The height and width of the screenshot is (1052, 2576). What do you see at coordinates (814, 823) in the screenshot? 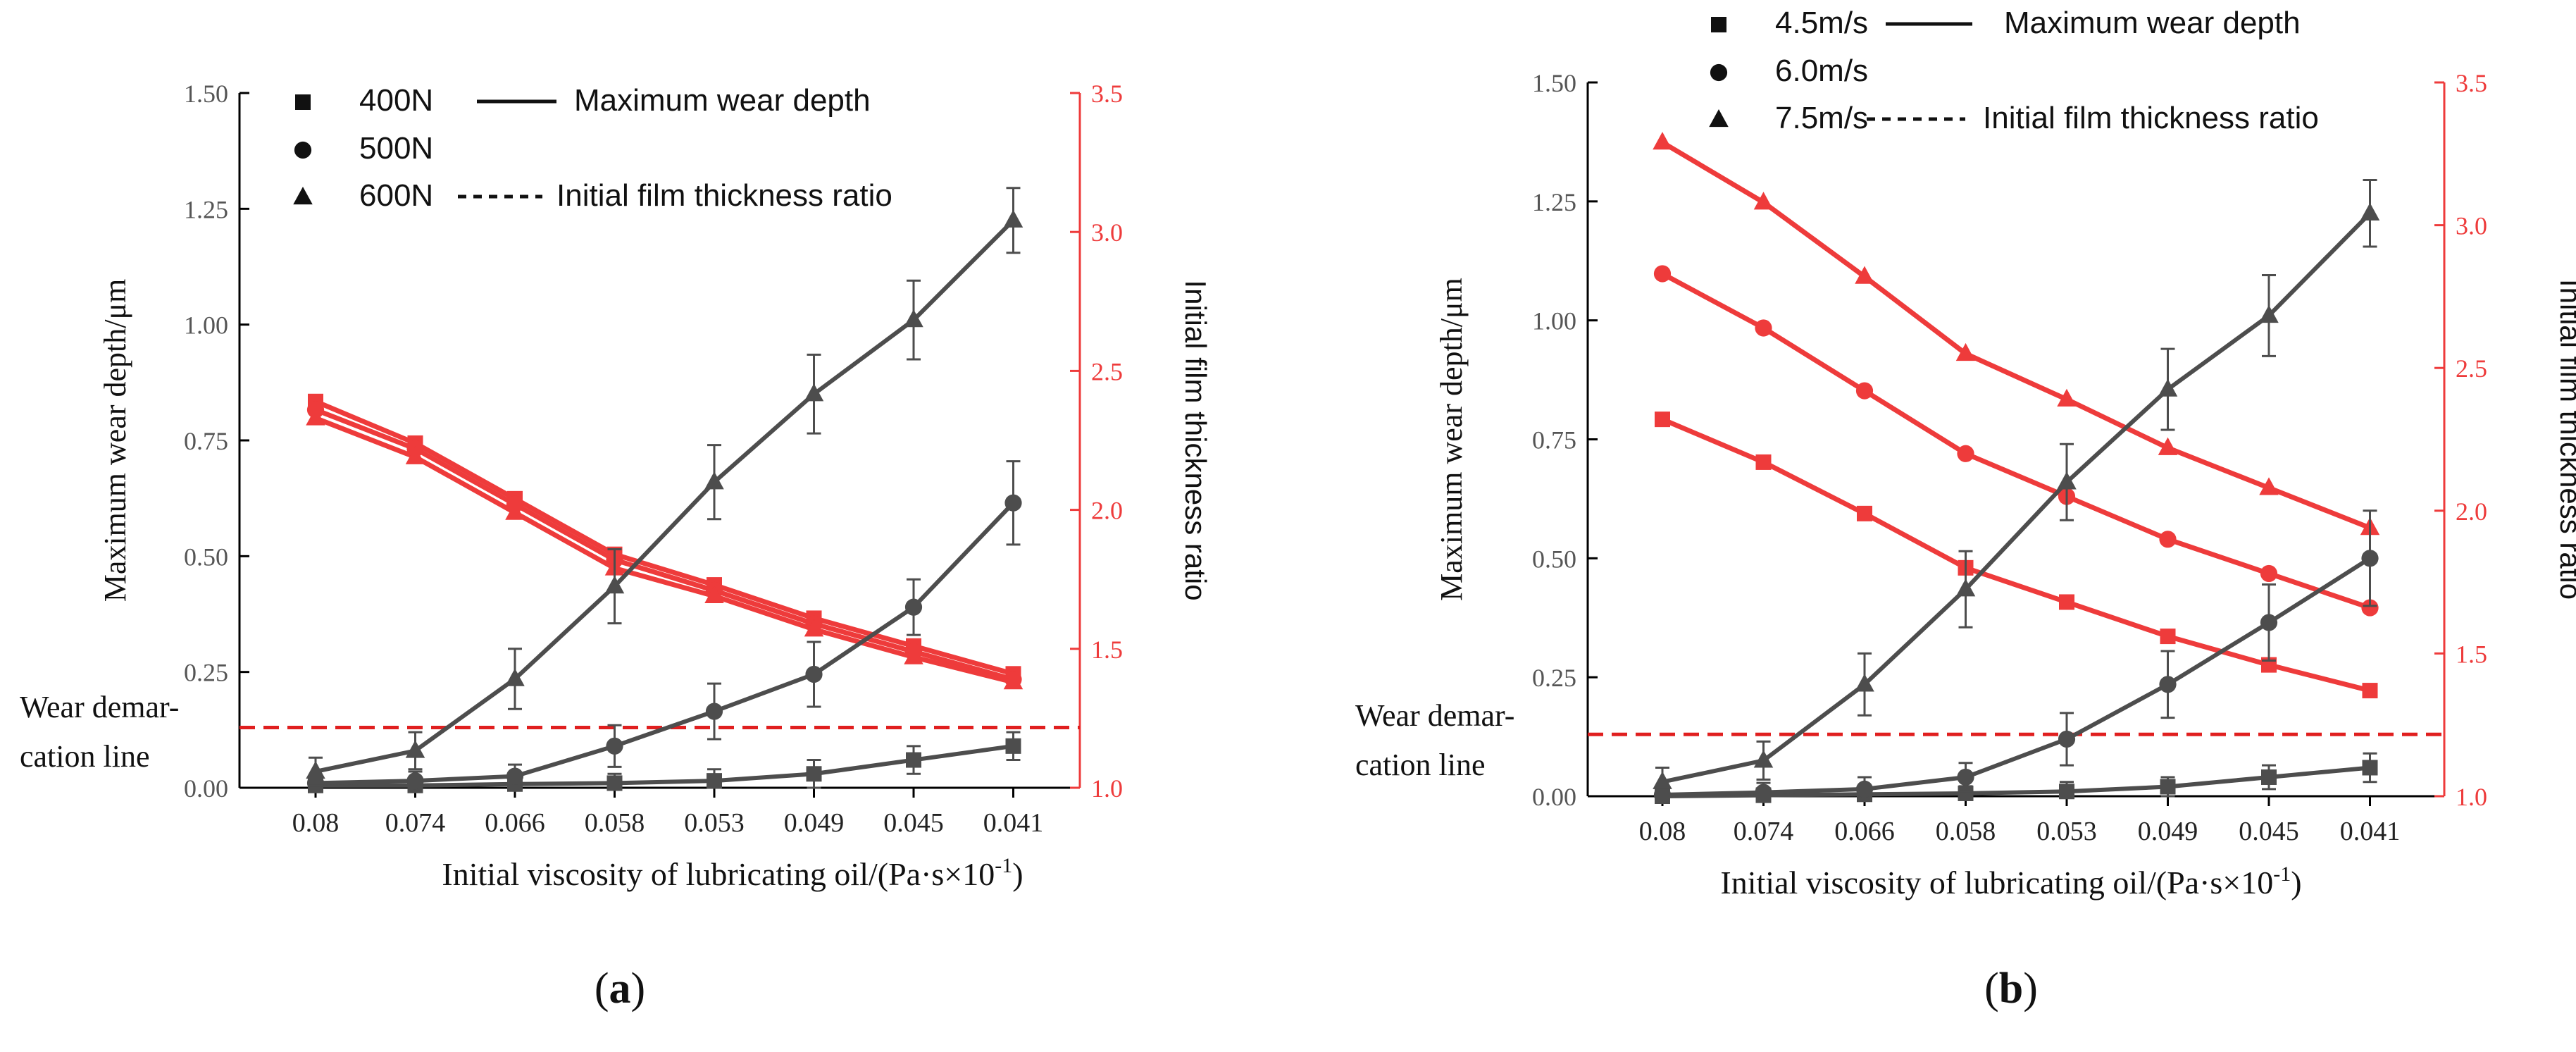
I see `x-tick-label: 0.049` at bounding box center [814, 823].